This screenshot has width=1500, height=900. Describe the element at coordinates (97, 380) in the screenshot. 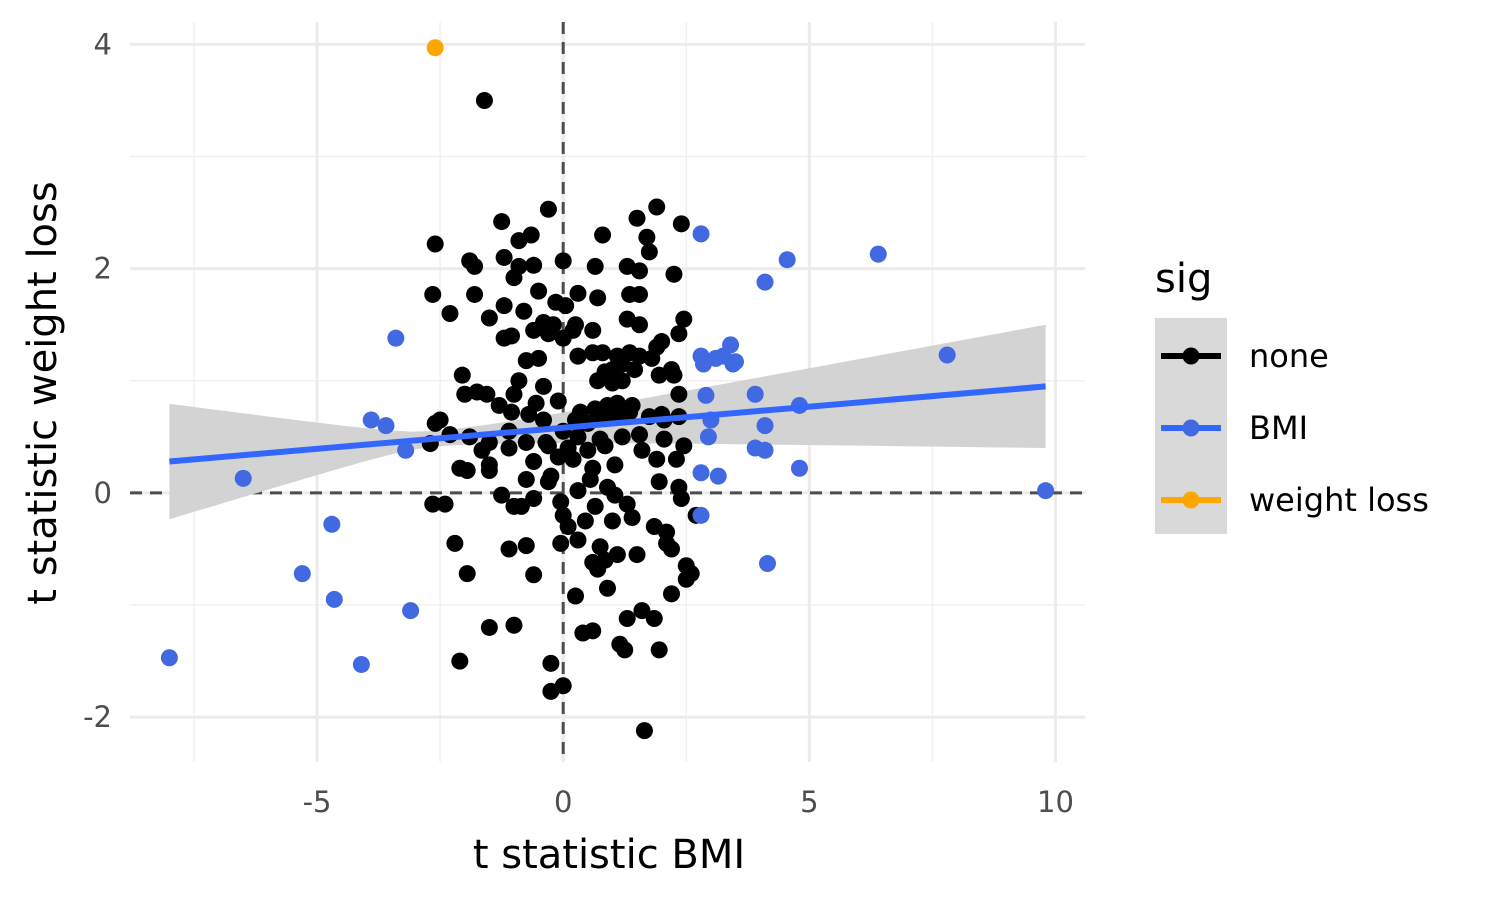

I see `y-tick-labels: -2 0 2 4` at that location.